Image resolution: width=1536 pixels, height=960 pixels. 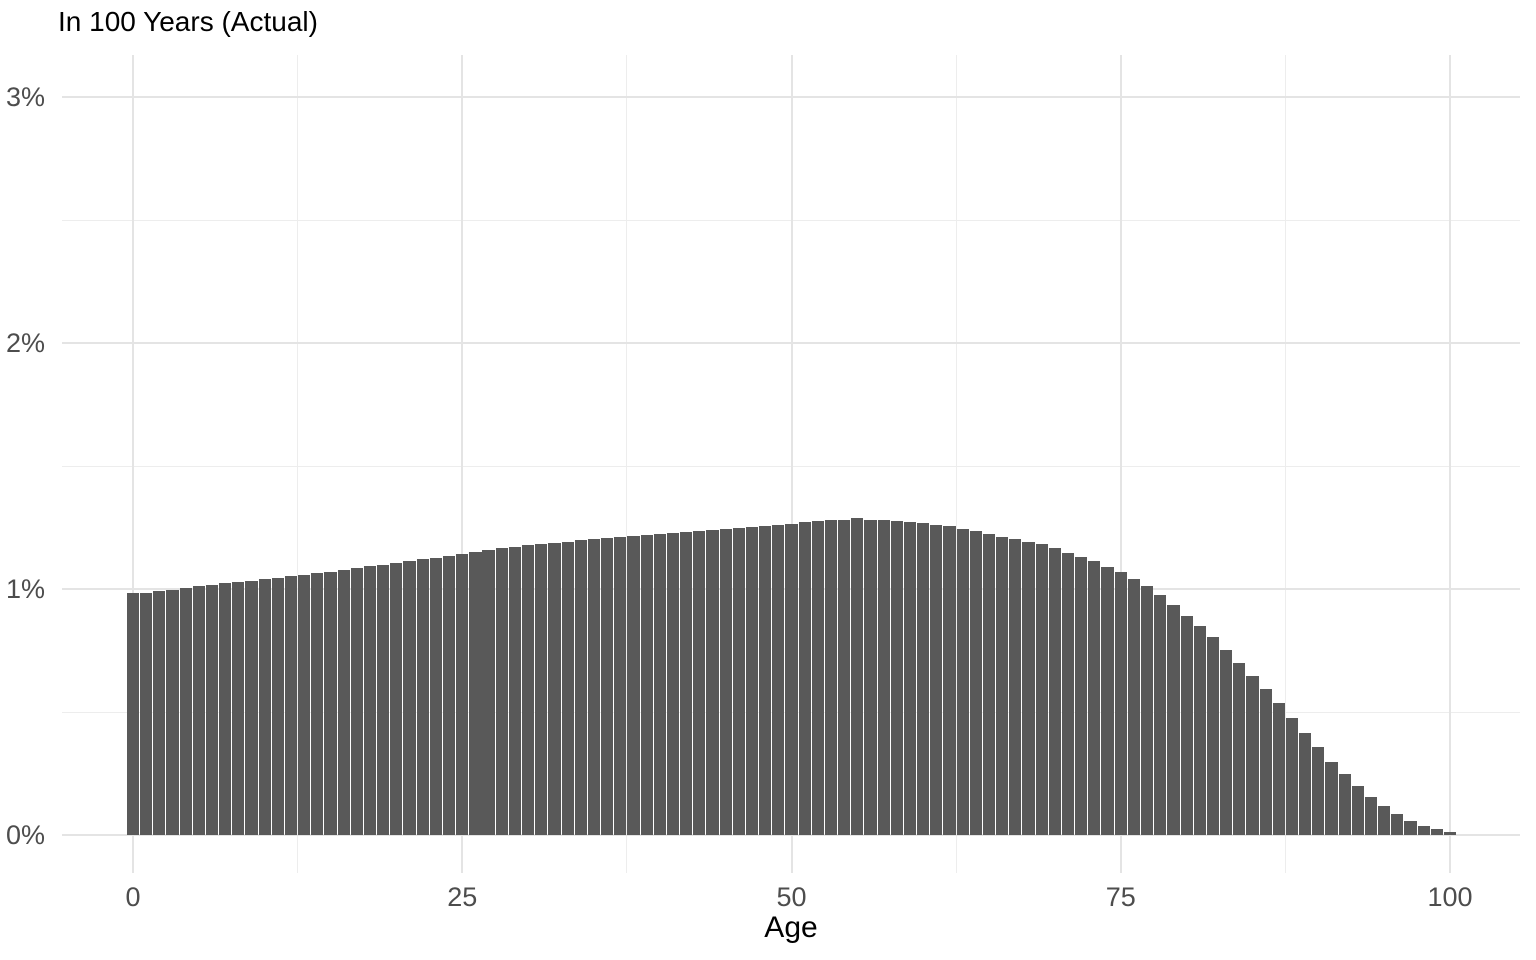 What do you see at coordinates (462, 897) in the screenshot?
I see `x-tick-label: 25` at bounding box center [462, 897].